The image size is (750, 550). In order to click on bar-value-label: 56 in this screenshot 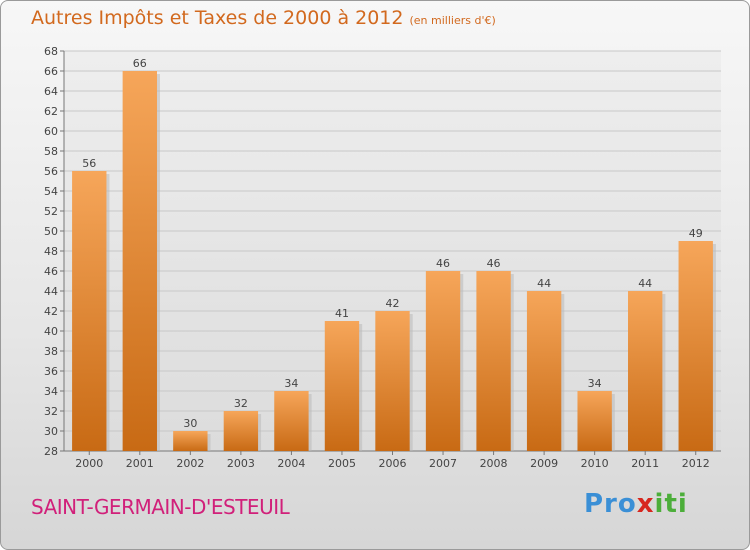, I will do `click(89, 163)`.